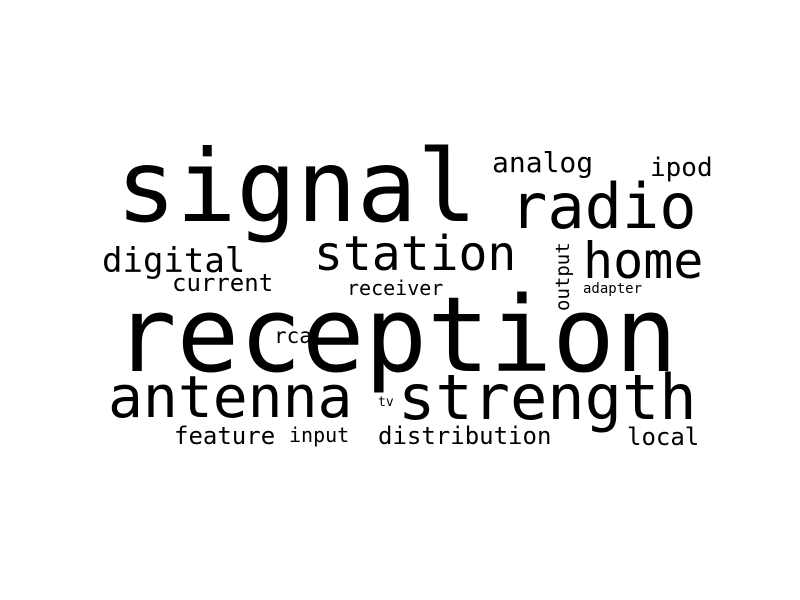 This screenshot has width=800, height=600. I want to click on word-digital: digital, so click(174, 261).